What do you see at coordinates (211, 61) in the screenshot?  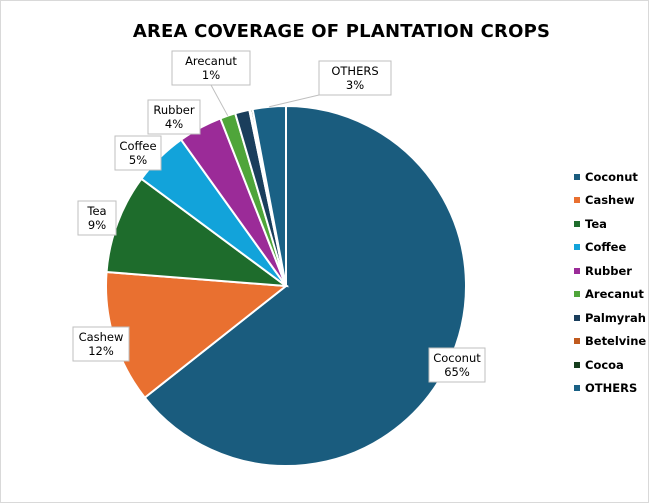 I see `data-label-name: Arecanut` at bounding box center [211, 61].